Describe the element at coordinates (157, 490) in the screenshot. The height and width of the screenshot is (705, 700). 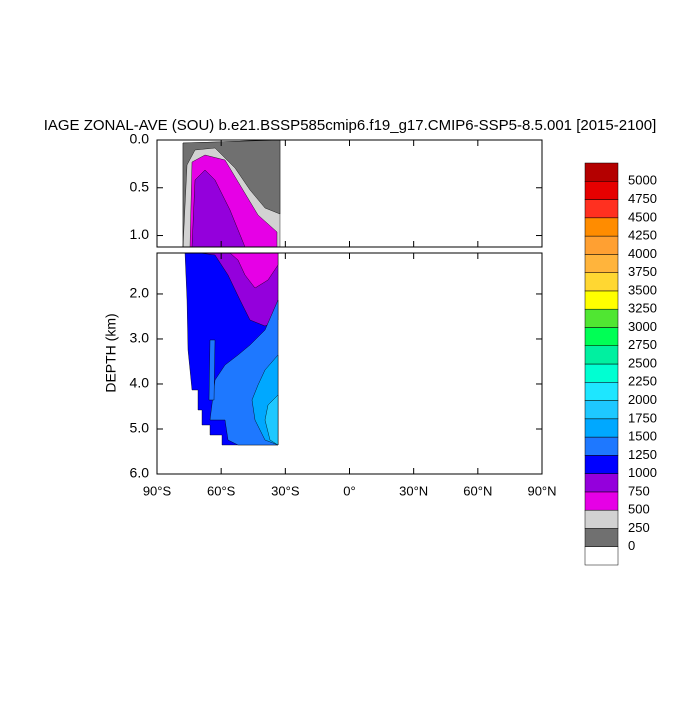
I see `x-tick-label: 90°S` at that location.